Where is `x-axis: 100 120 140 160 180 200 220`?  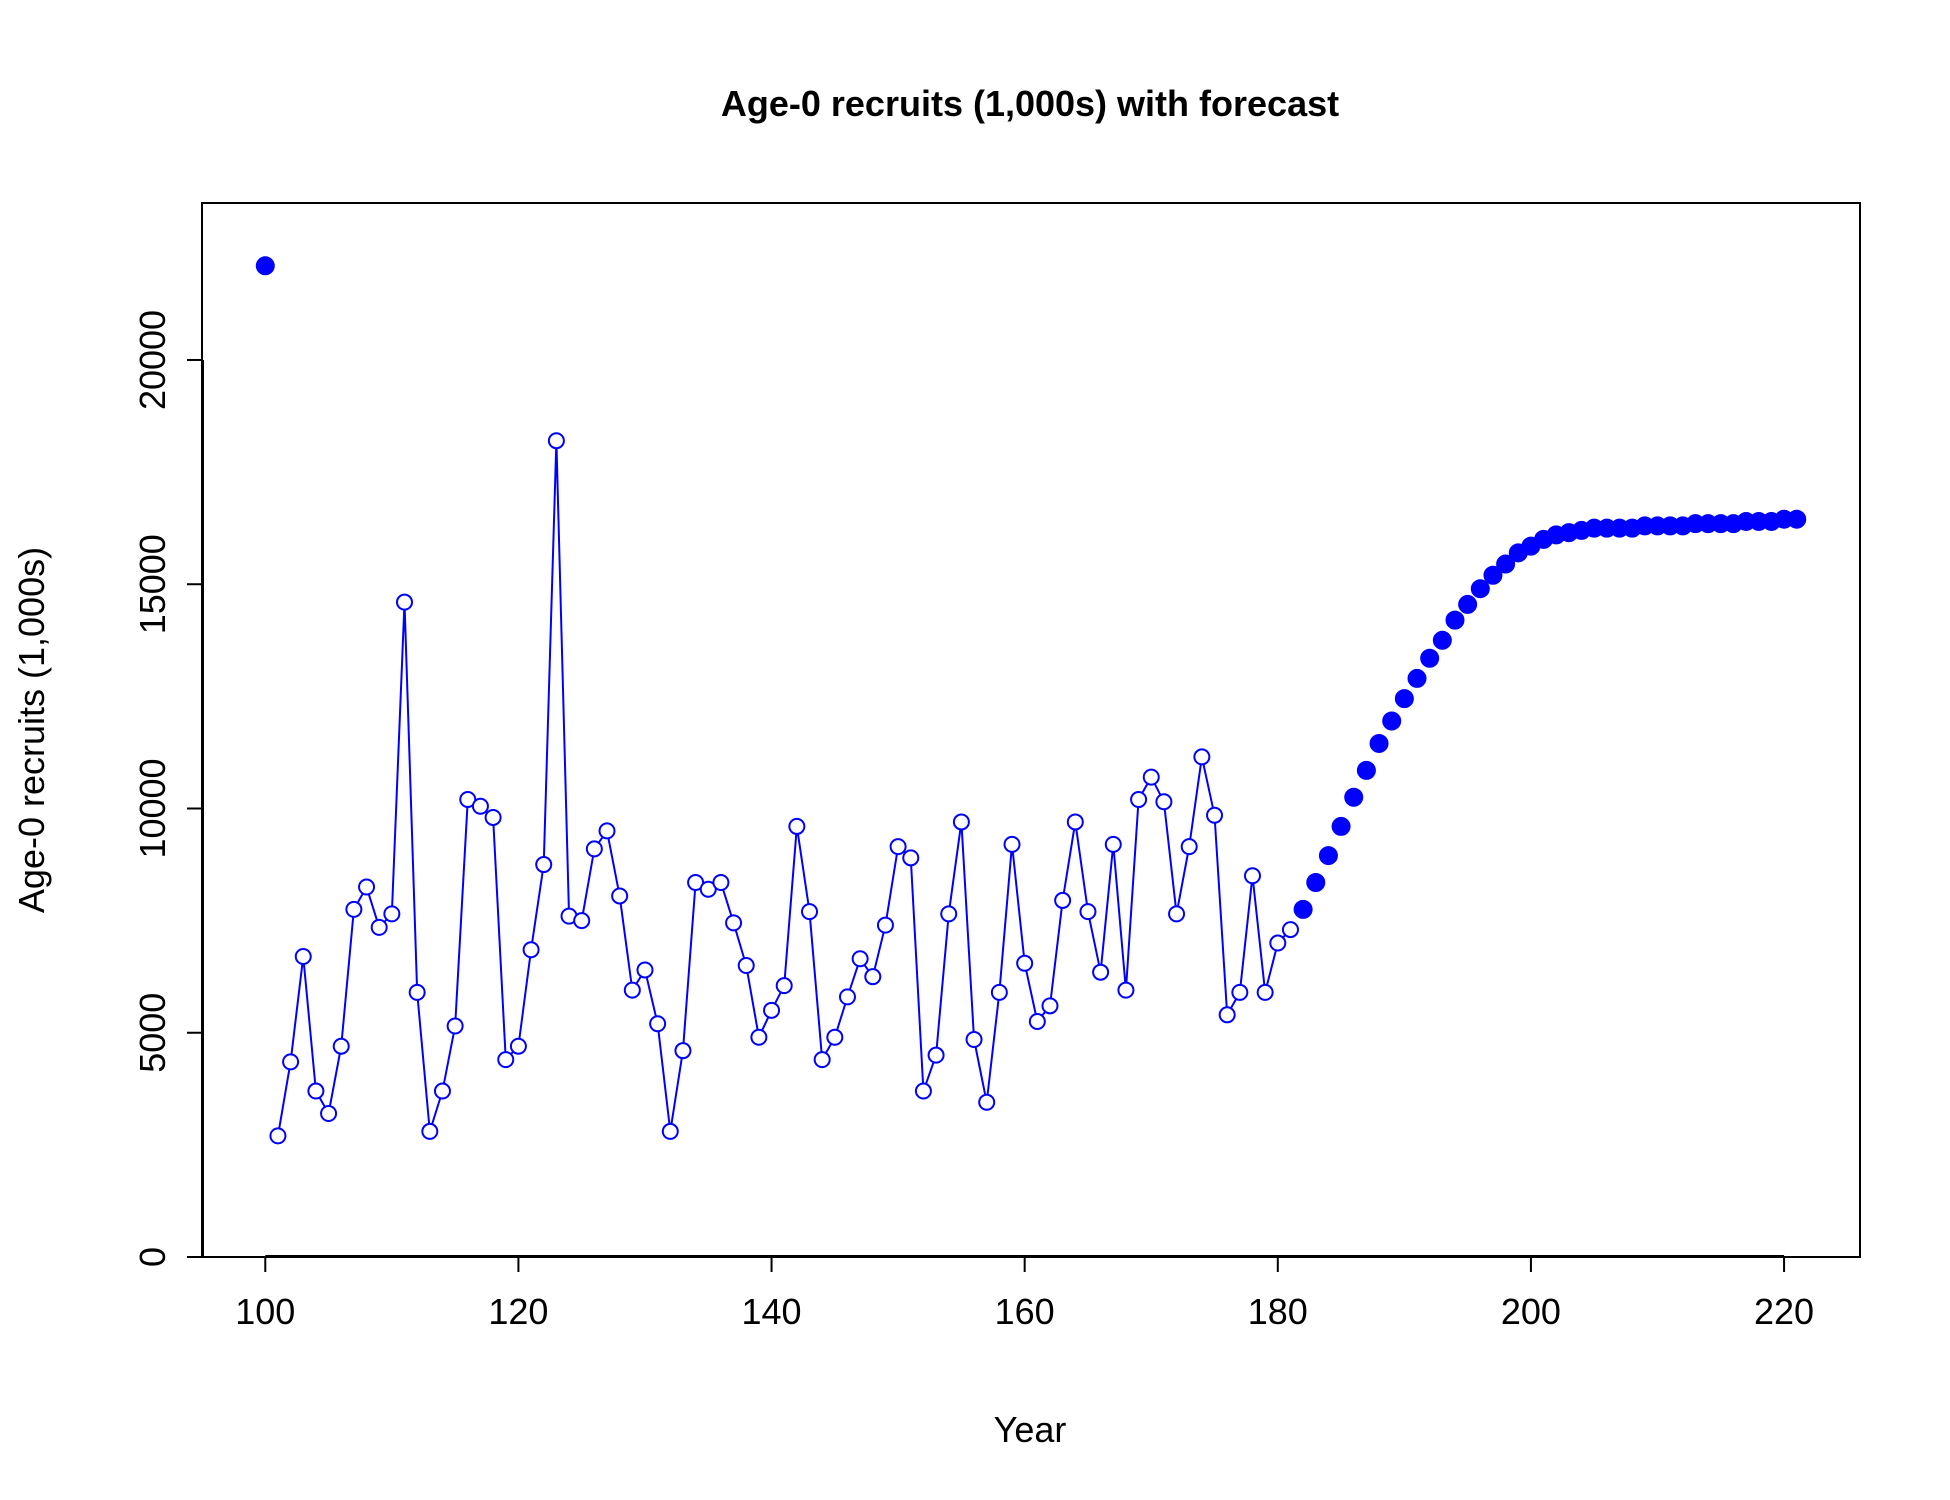
x-axis: 100 120 140 160 180 200 220 is located at coordinates (1024, 1293).